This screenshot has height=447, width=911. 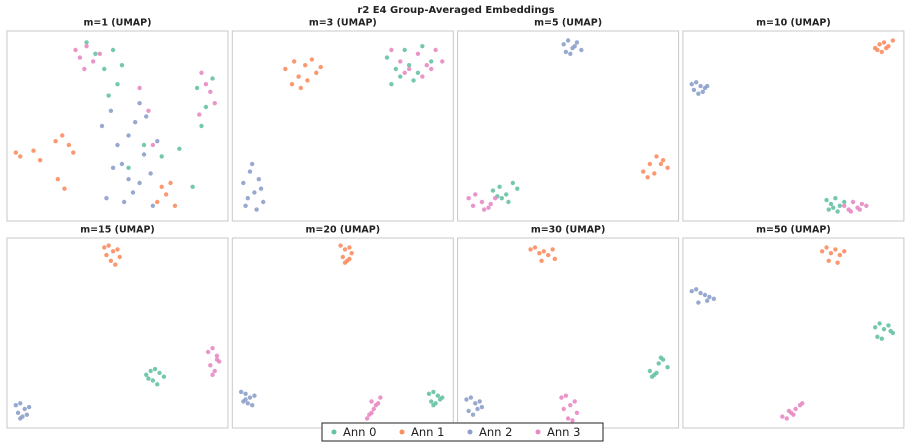 I want to click on legend-label: Ann 3, so click(x=563, y=432).